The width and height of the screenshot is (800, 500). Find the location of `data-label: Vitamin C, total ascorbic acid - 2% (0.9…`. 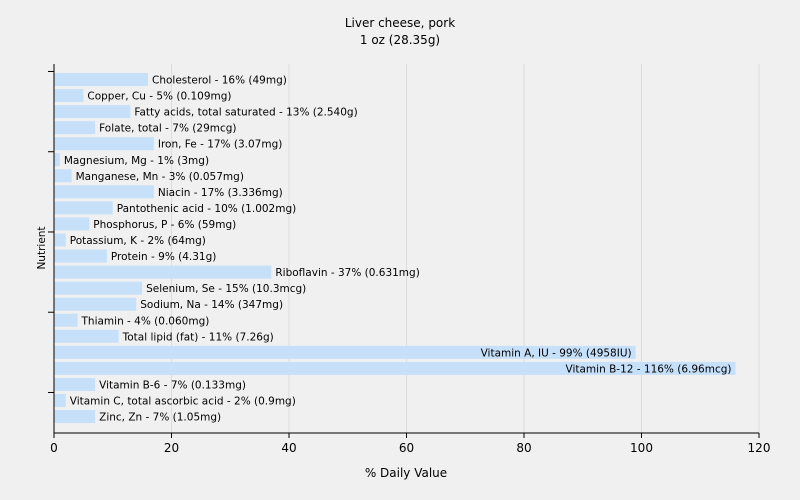

data-label: Vitamin C, total ascorbic acid - 2% (0.9… is located at coordinates (183, 402).